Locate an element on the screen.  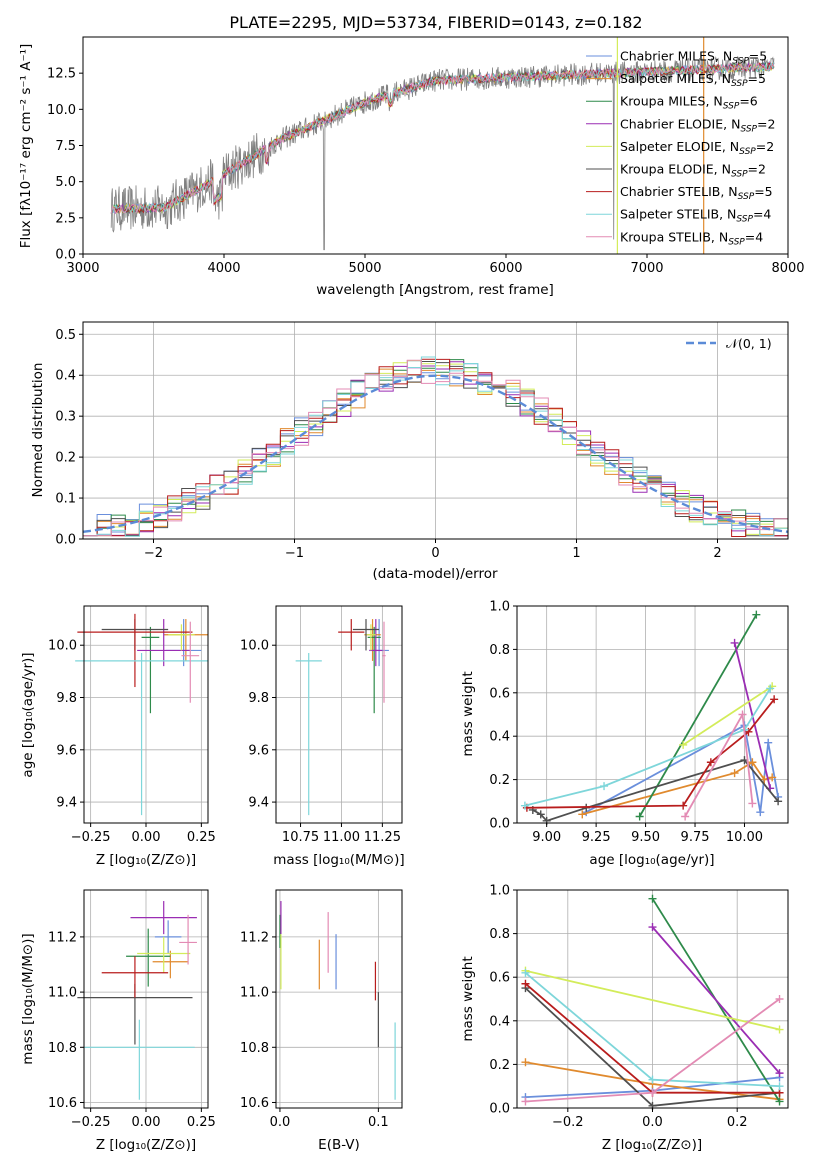
age-vs-mass-ytick-label: 9.8 is located at coordinates (258, 698).